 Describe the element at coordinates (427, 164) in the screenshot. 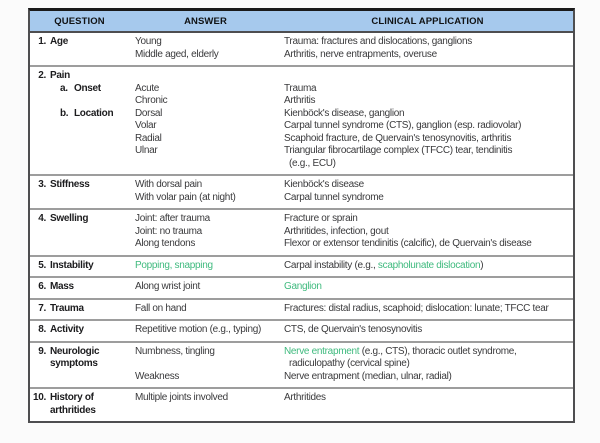

I see `clinical-application-line: (e.g., ECU)` at that location.